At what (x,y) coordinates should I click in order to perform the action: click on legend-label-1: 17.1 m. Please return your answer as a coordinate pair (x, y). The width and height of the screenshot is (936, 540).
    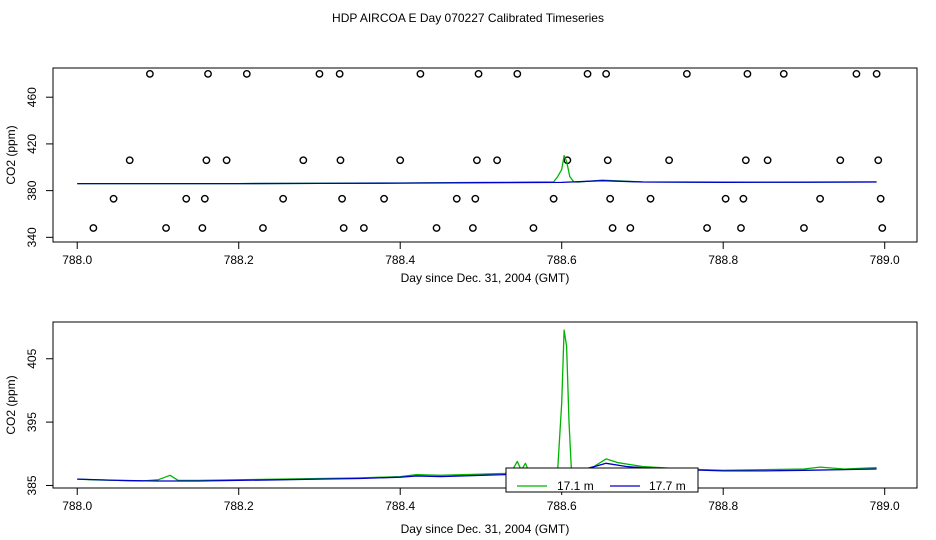
    Looking at the image, I should click on (575, 486).